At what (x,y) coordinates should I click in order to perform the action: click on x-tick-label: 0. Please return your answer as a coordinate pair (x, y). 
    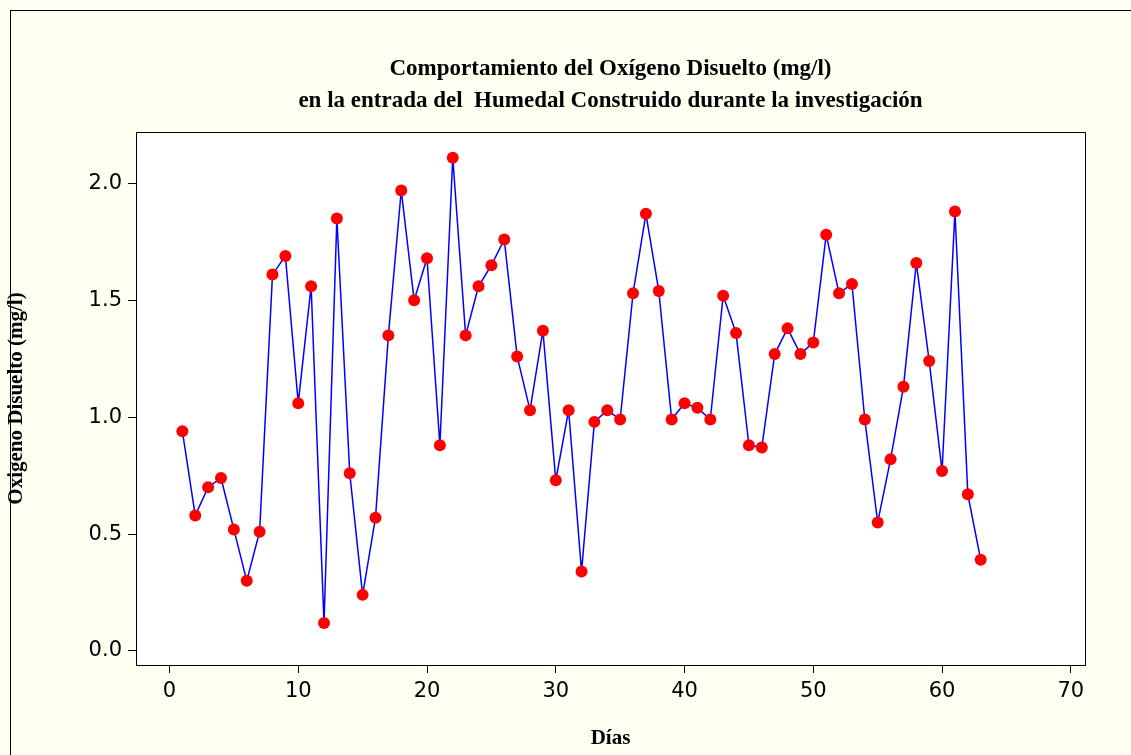
    Looking at the image, I should click on (169, 690).